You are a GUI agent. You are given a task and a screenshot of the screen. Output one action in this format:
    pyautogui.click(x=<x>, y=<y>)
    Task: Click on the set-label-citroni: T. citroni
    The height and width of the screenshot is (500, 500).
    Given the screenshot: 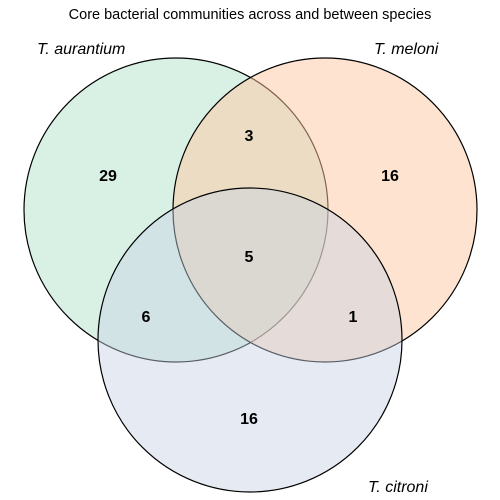 What is the action you would take?
    pyautogui.click(x=398, y=487)
    